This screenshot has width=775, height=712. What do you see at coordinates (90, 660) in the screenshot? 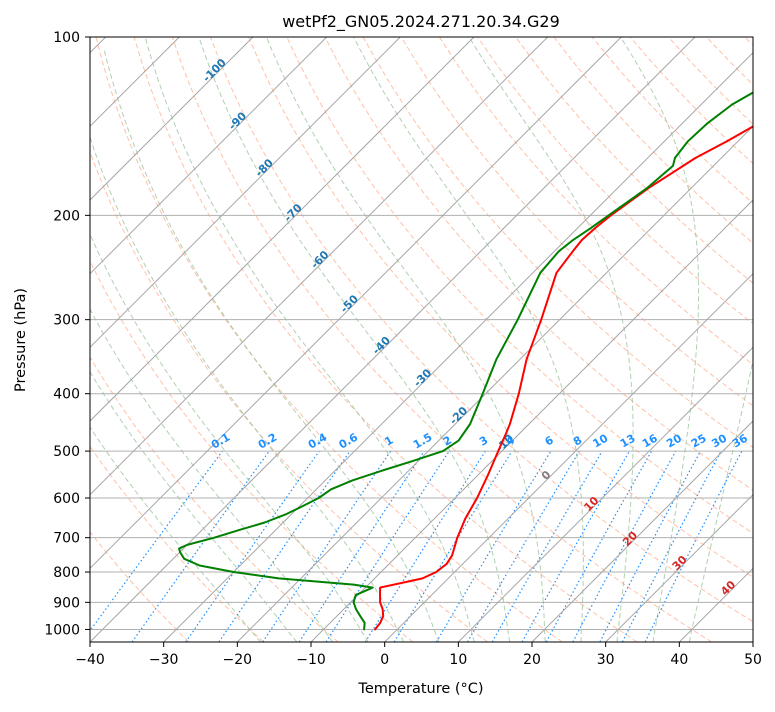
I see `x-tick-label: −40` at bounding box center [90, 660].